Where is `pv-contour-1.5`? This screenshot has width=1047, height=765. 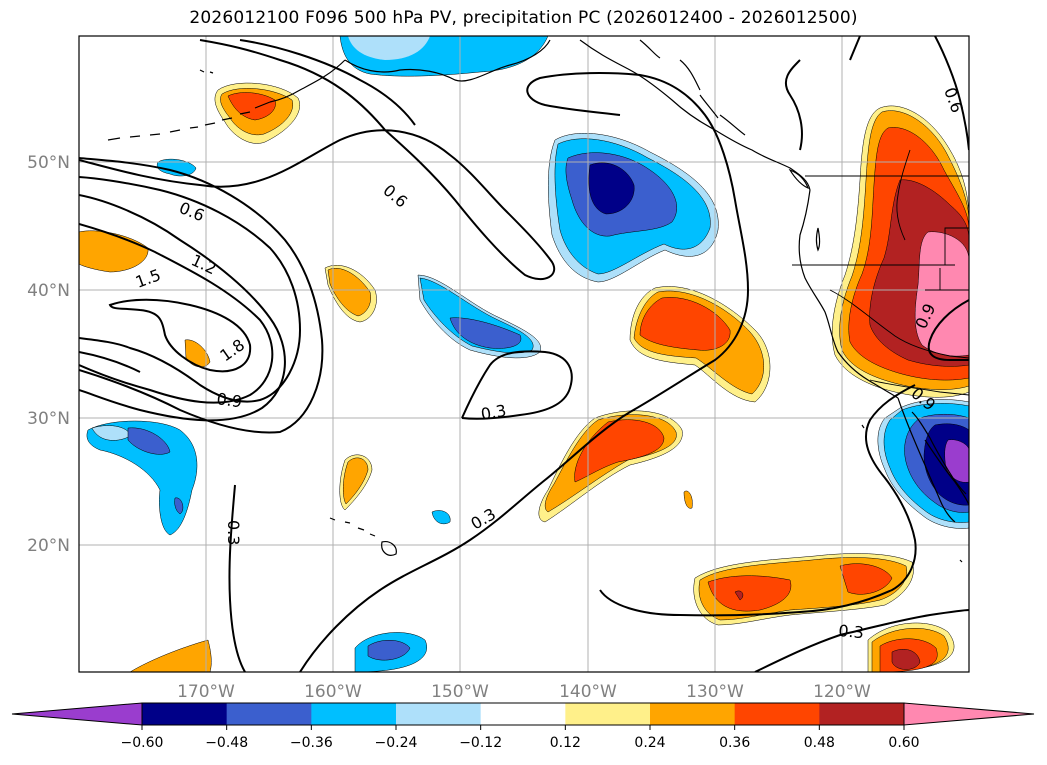 pv-contour-1.5 is located at coordinates (182, 308).